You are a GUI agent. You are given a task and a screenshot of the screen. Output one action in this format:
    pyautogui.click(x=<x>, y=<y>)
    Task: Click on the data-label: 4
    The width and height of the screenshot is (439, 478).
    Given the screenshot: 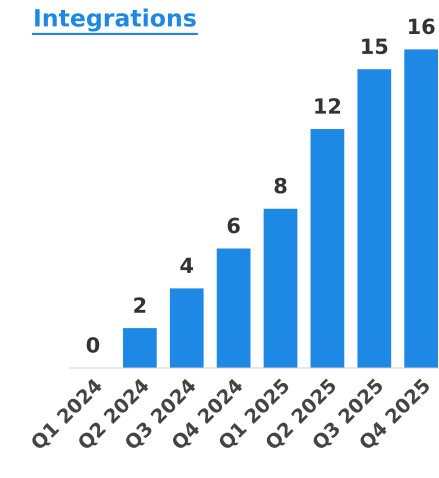 What is the action you would take?
    pyautogui.click(x=187, y=265)
    